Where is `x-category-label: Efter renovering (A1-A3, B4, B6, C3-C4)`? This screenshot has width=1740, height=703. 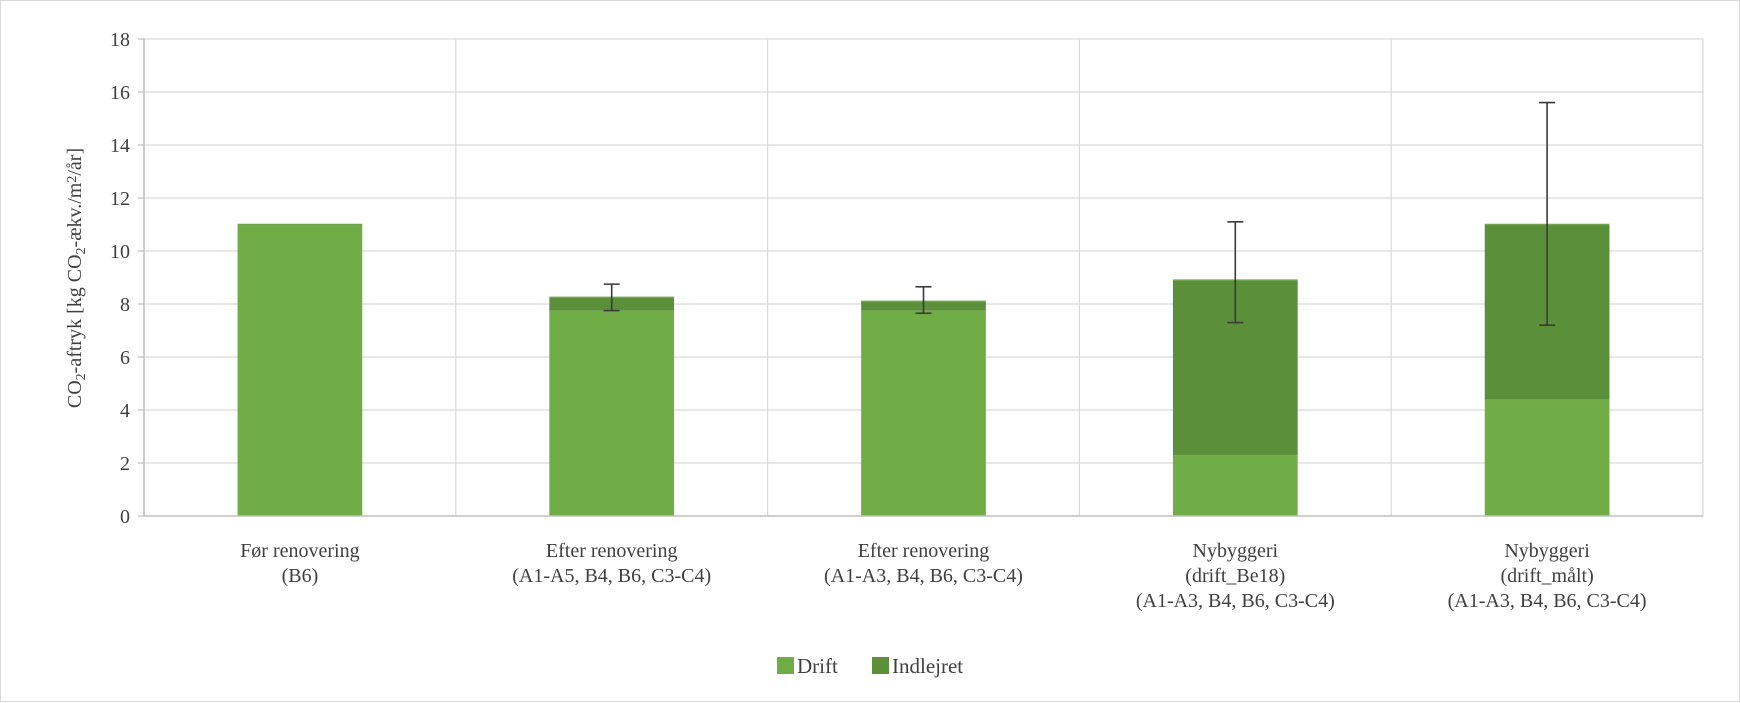
x-category-label: Efter renovering (A1-A3, B4, B6, C3-C4) is located at coordinates (923, 563).